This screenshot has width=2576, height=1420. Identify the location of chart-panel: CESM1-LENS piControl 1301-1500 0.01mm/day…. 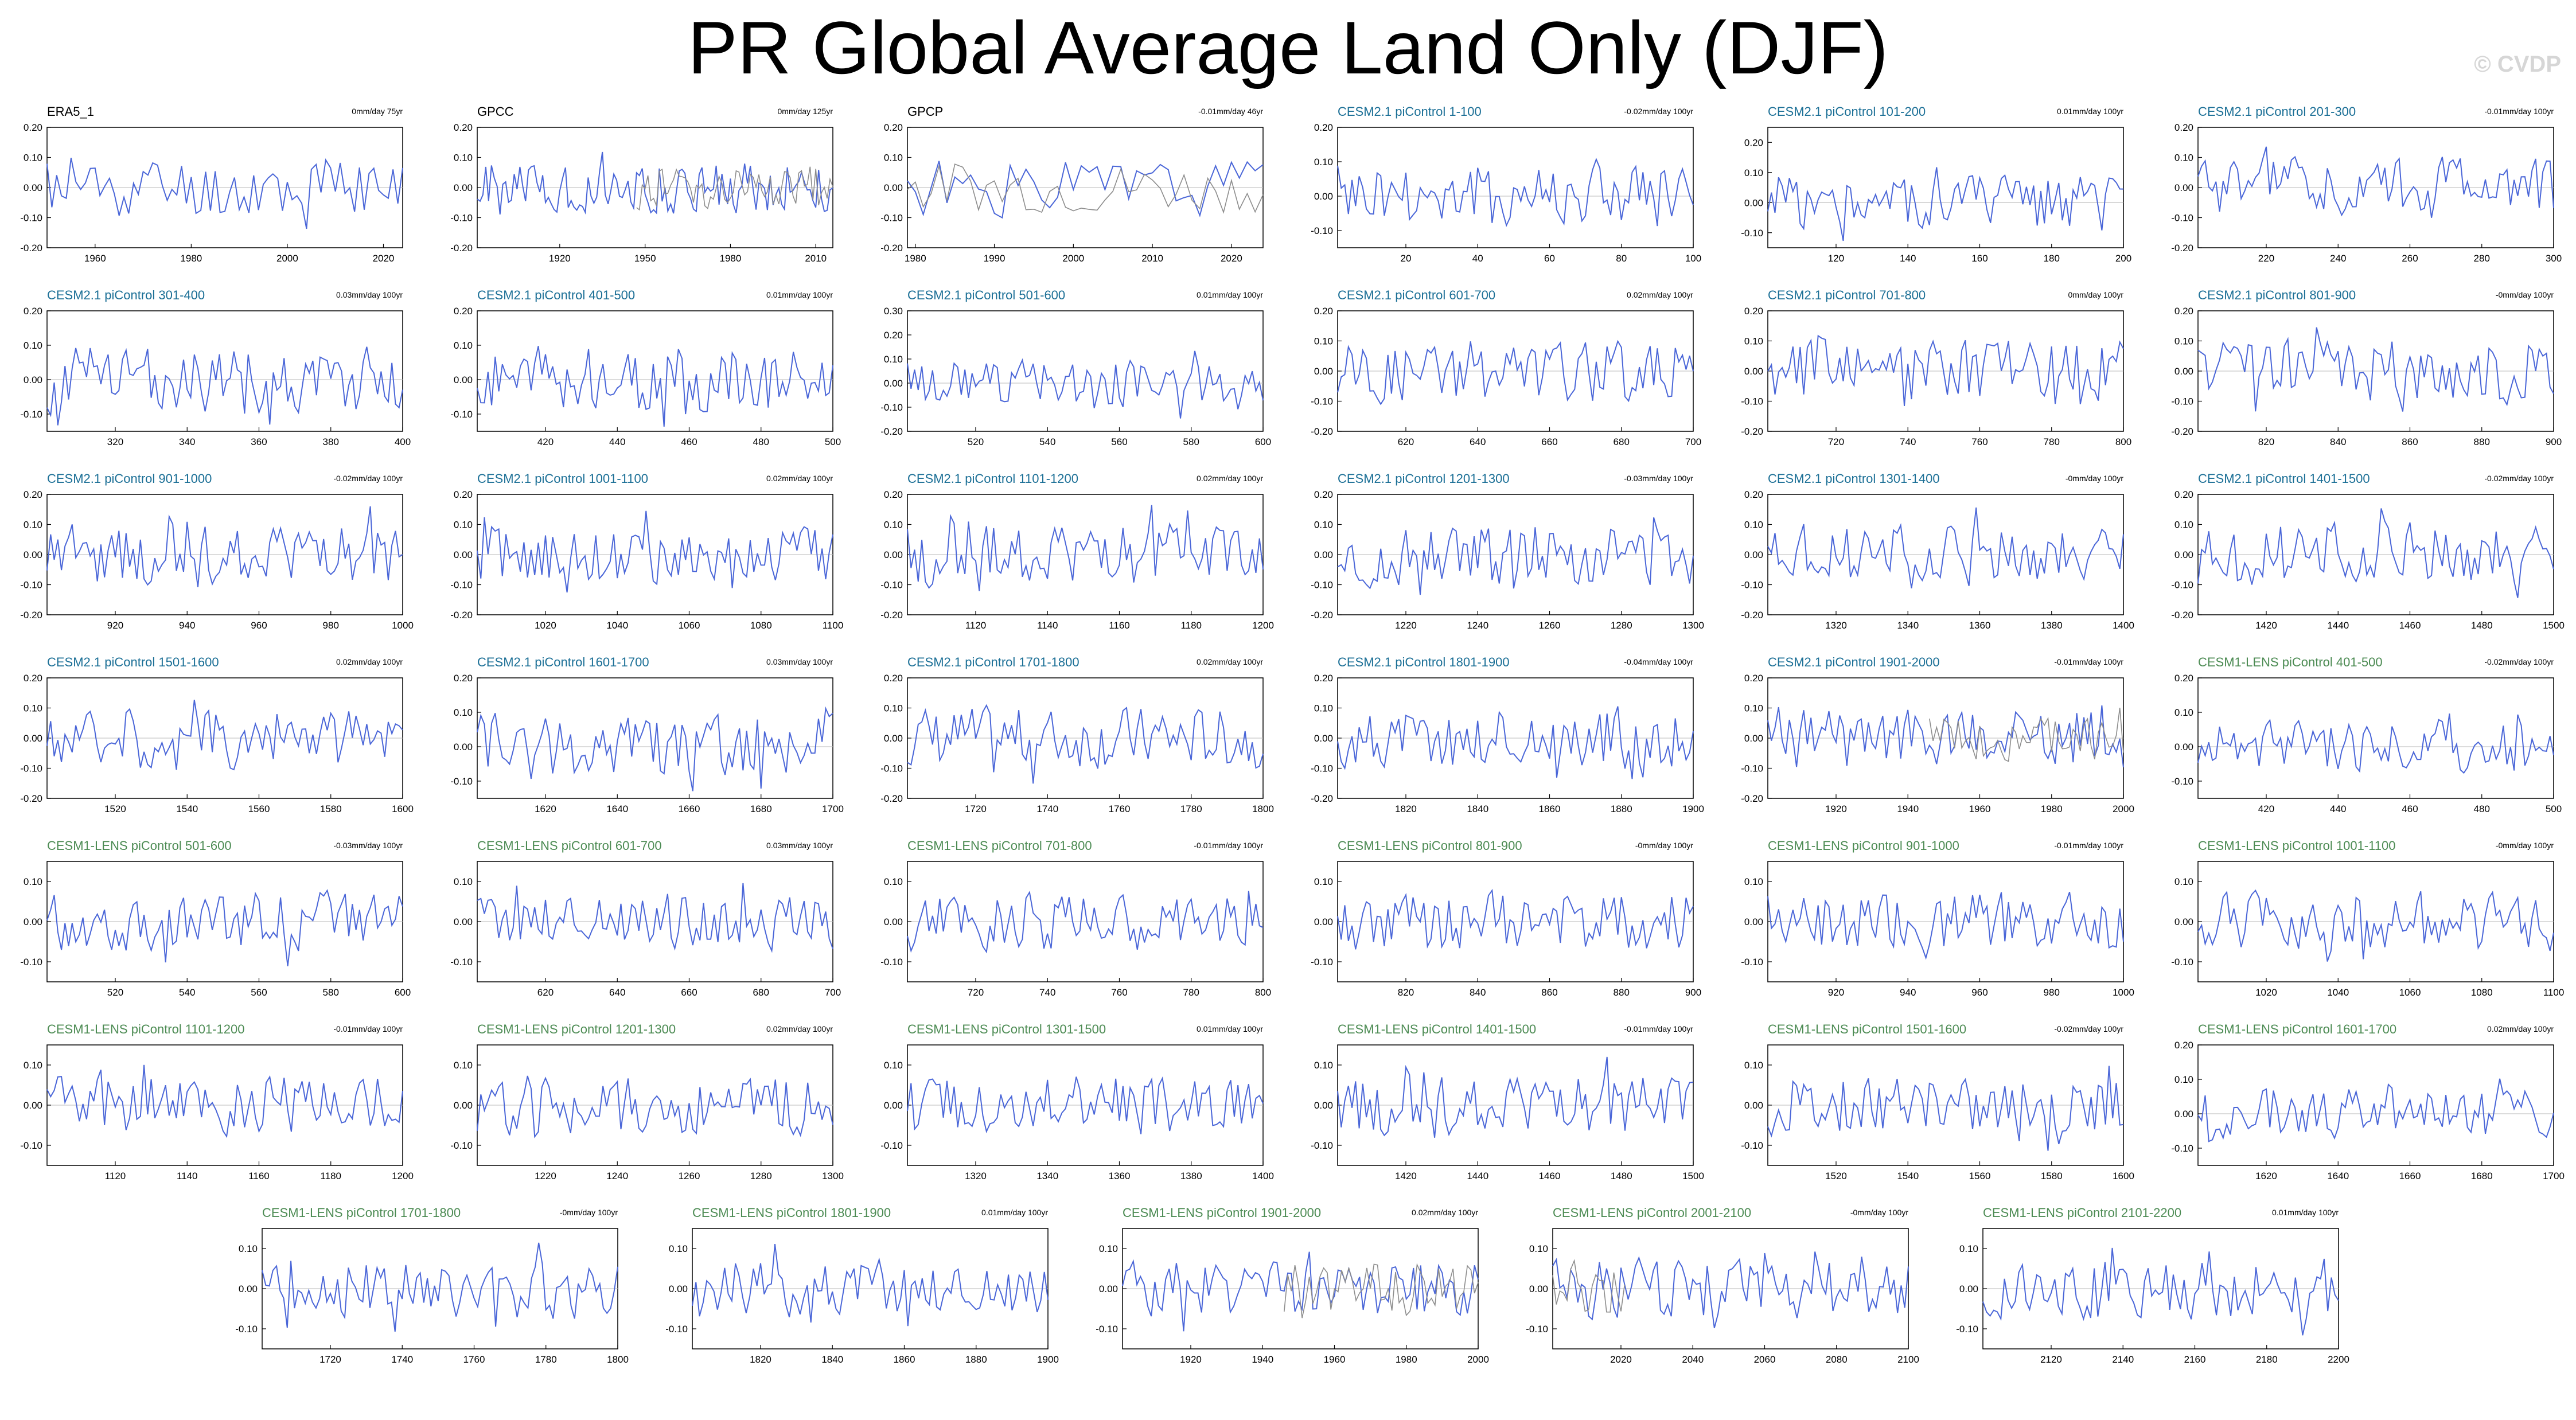
(1073, 1105).